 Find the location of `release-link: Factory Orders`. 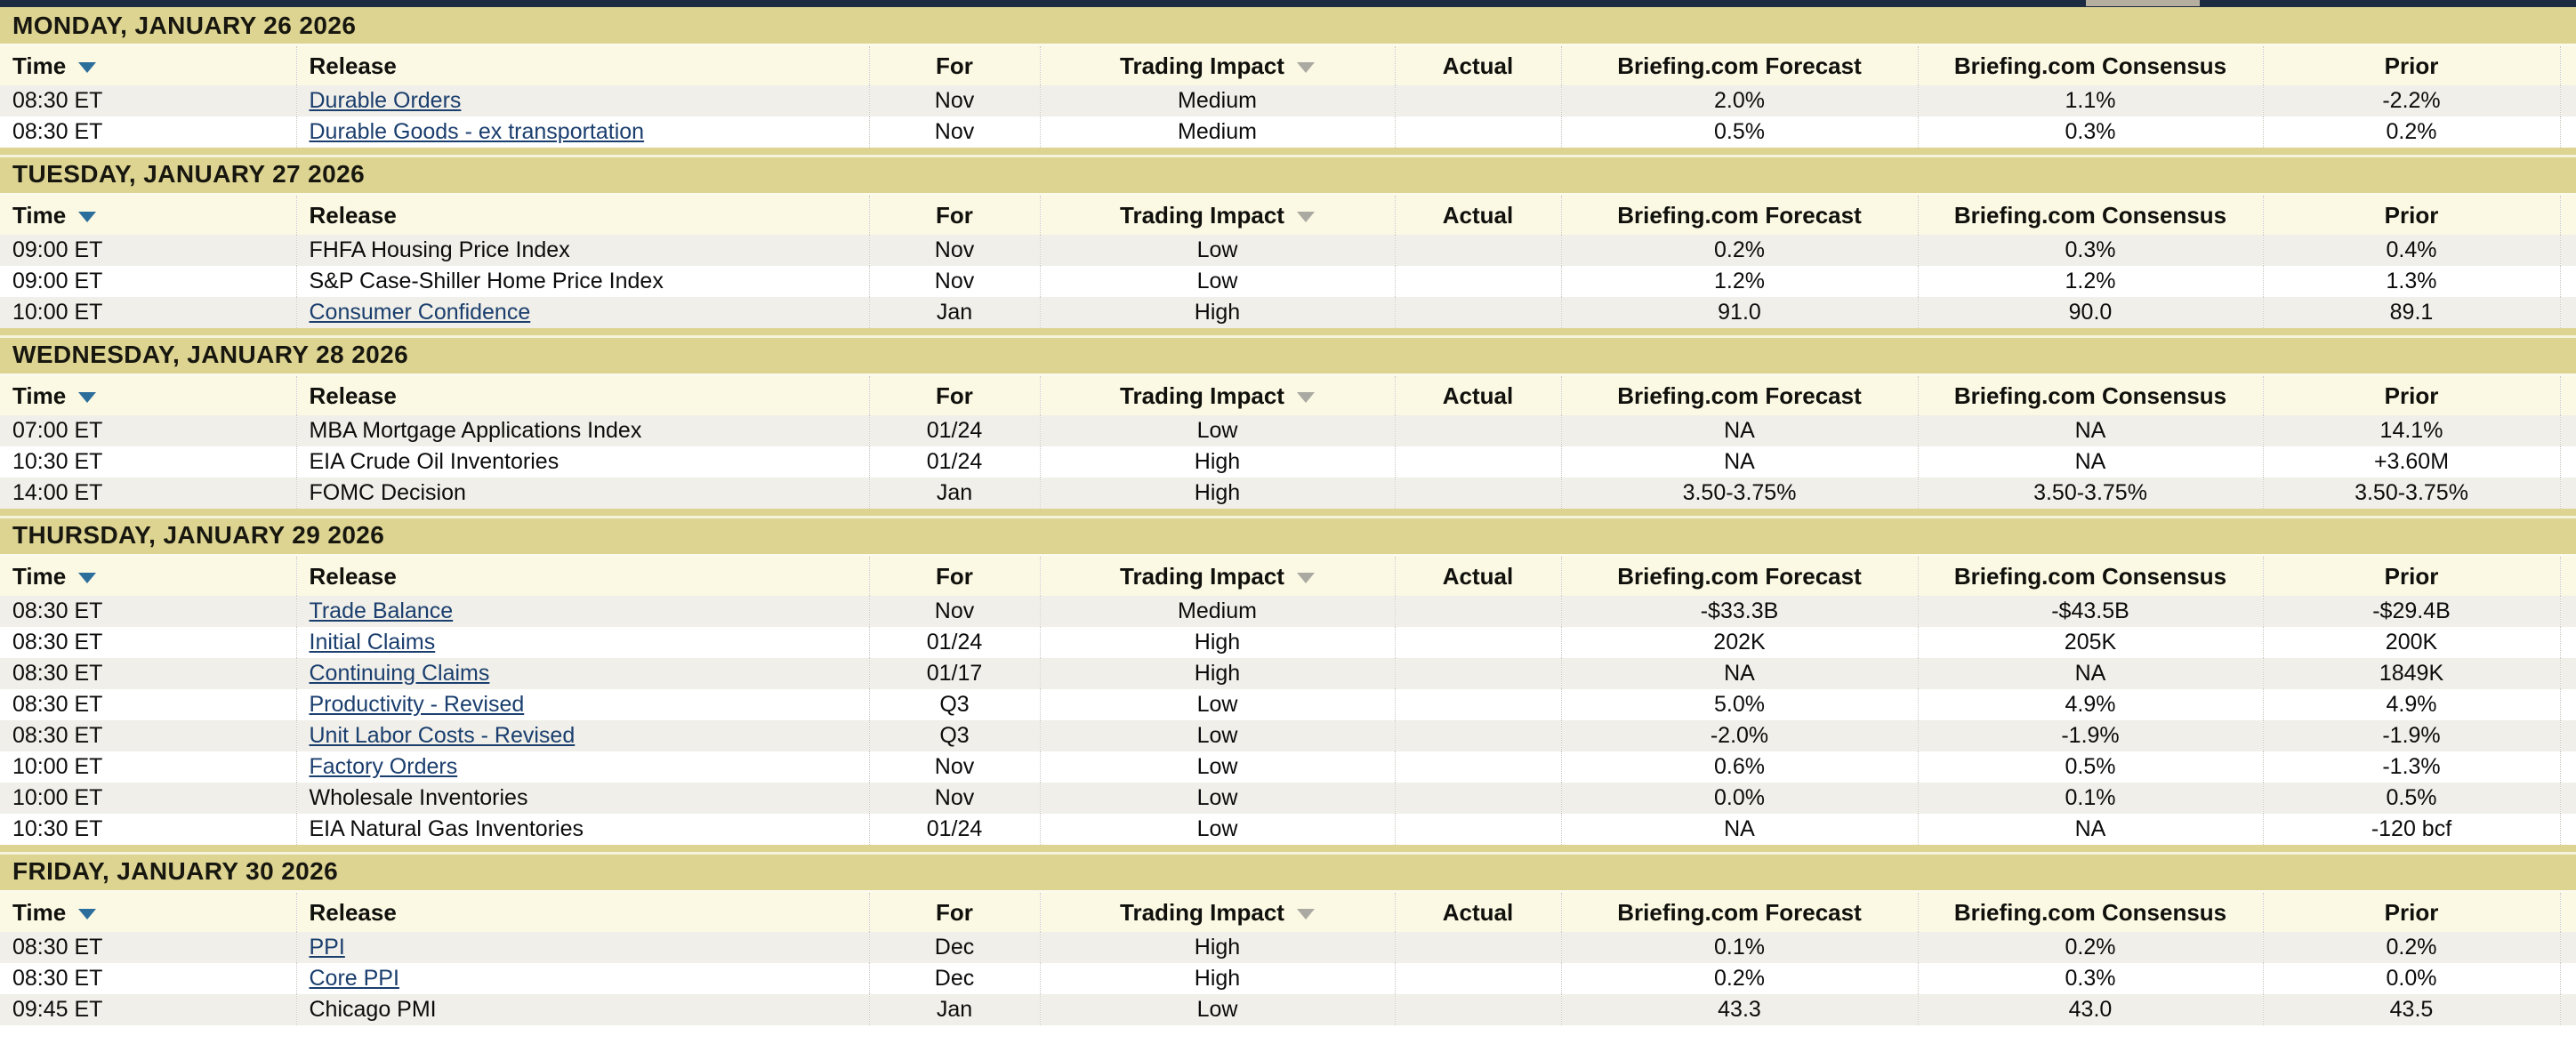

release-link: Factory Orders is located at coordinates (383, 766).